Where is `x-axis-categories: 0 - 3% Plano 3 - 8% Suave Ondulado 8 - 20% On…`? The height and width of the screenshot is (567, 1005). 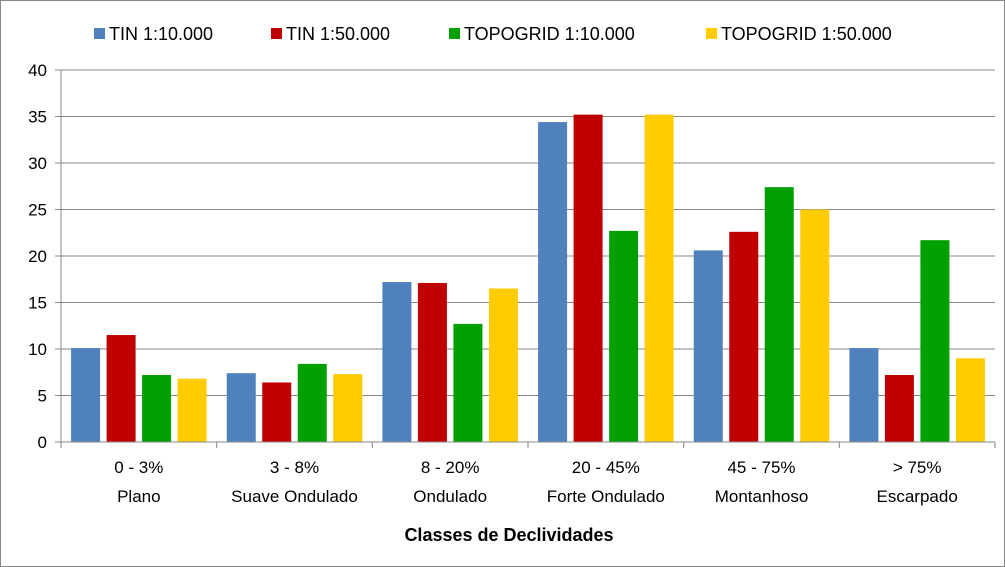 x-axis-categories: 0 - 3% Plano 3 - 8% Suave Ondulado 8 - 20% On… is located at coordinates (536, 482).